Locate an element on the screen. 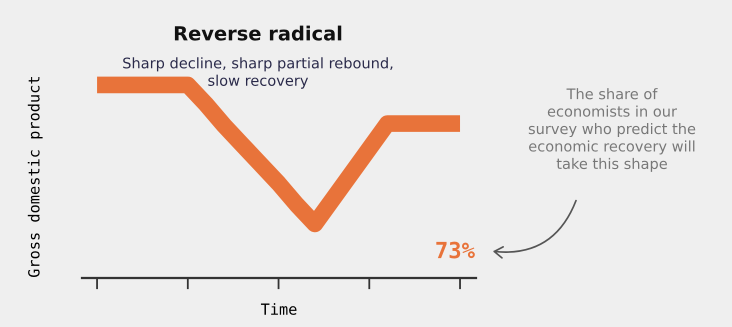 The width and height of the screenshot is (732, 327). text: The share of economists in our survey who predict the economic recovery will take this shape is located at coordinates (612, 130).